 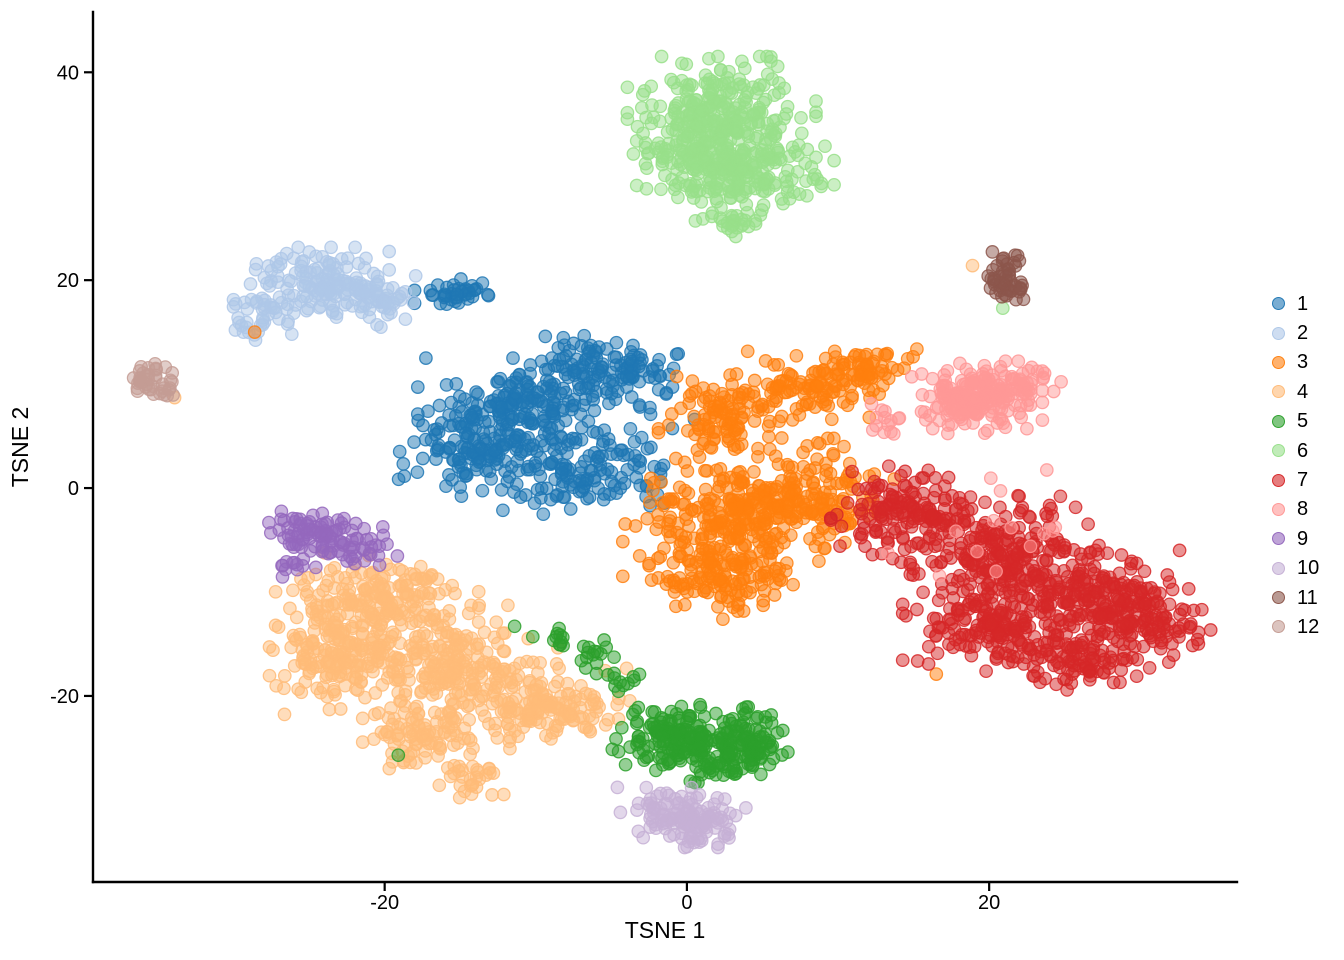 What do you see at coordinates (686, 903) in the screenshot?
I see `x-tick-label: 0` at bounding box center [686, 903].